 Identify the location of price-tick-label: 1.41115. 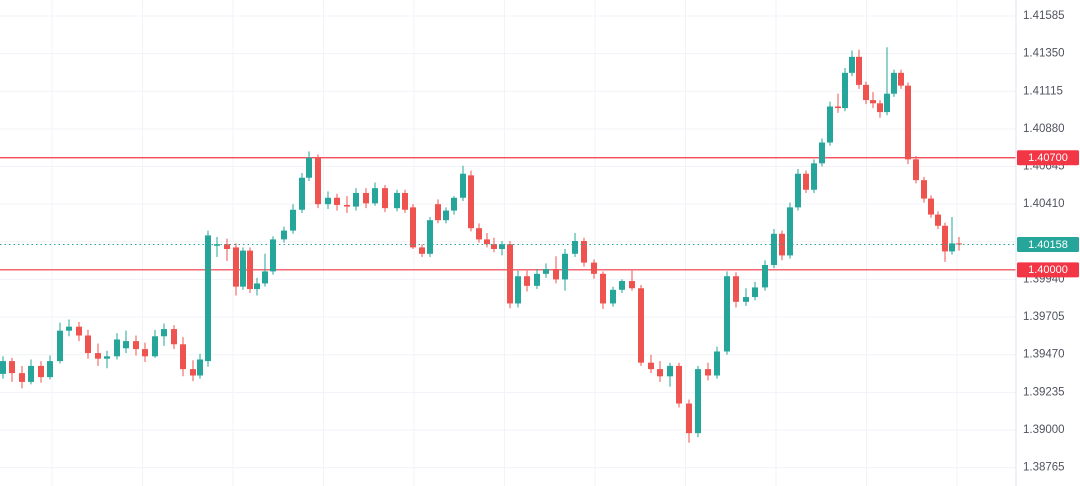
(1043, 91).